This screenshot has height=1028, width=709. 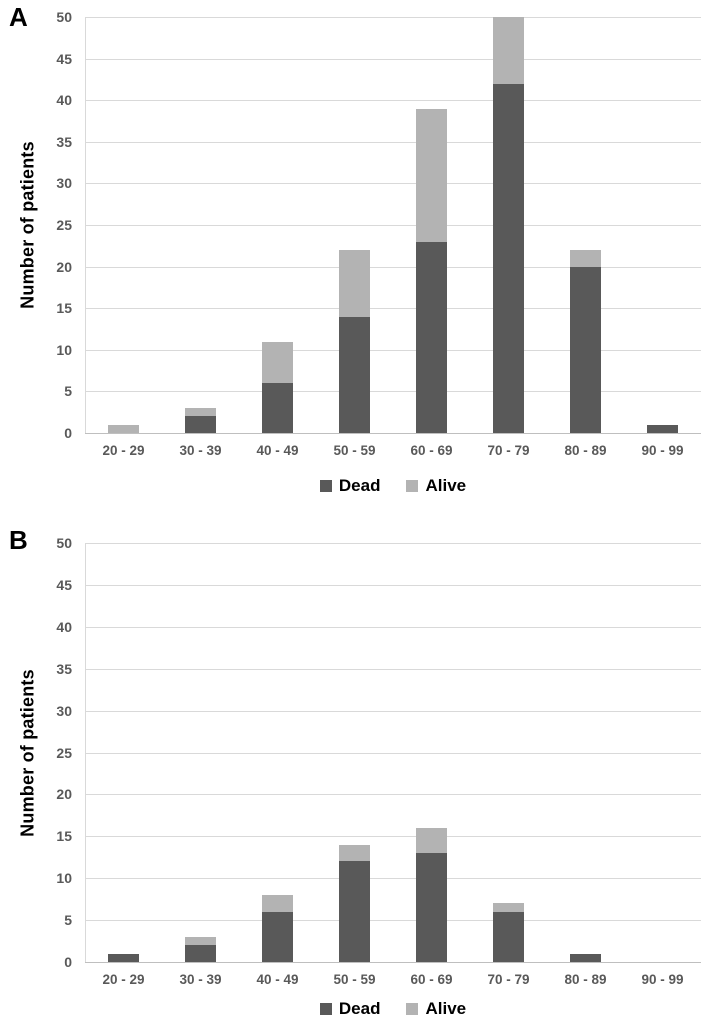 What do you see at coordinates (393, 485) in the screenshot?
I see `panel-a-legend: Dead Alive` at bounding box center [393, 485].